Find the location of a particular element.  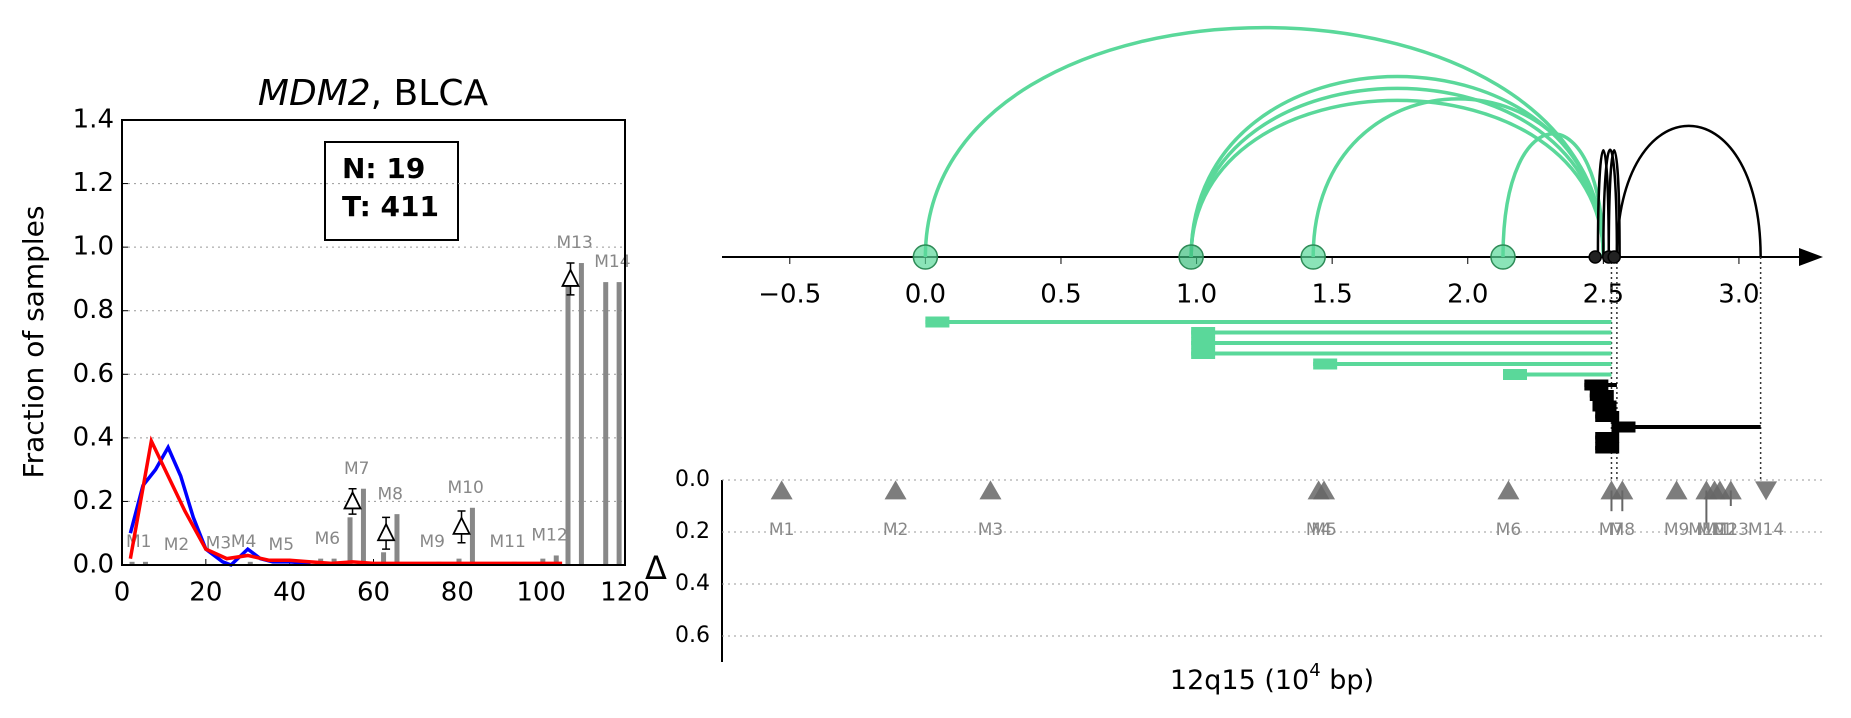

y-tick-label: 1.4 is located at coordinates (93, 120).